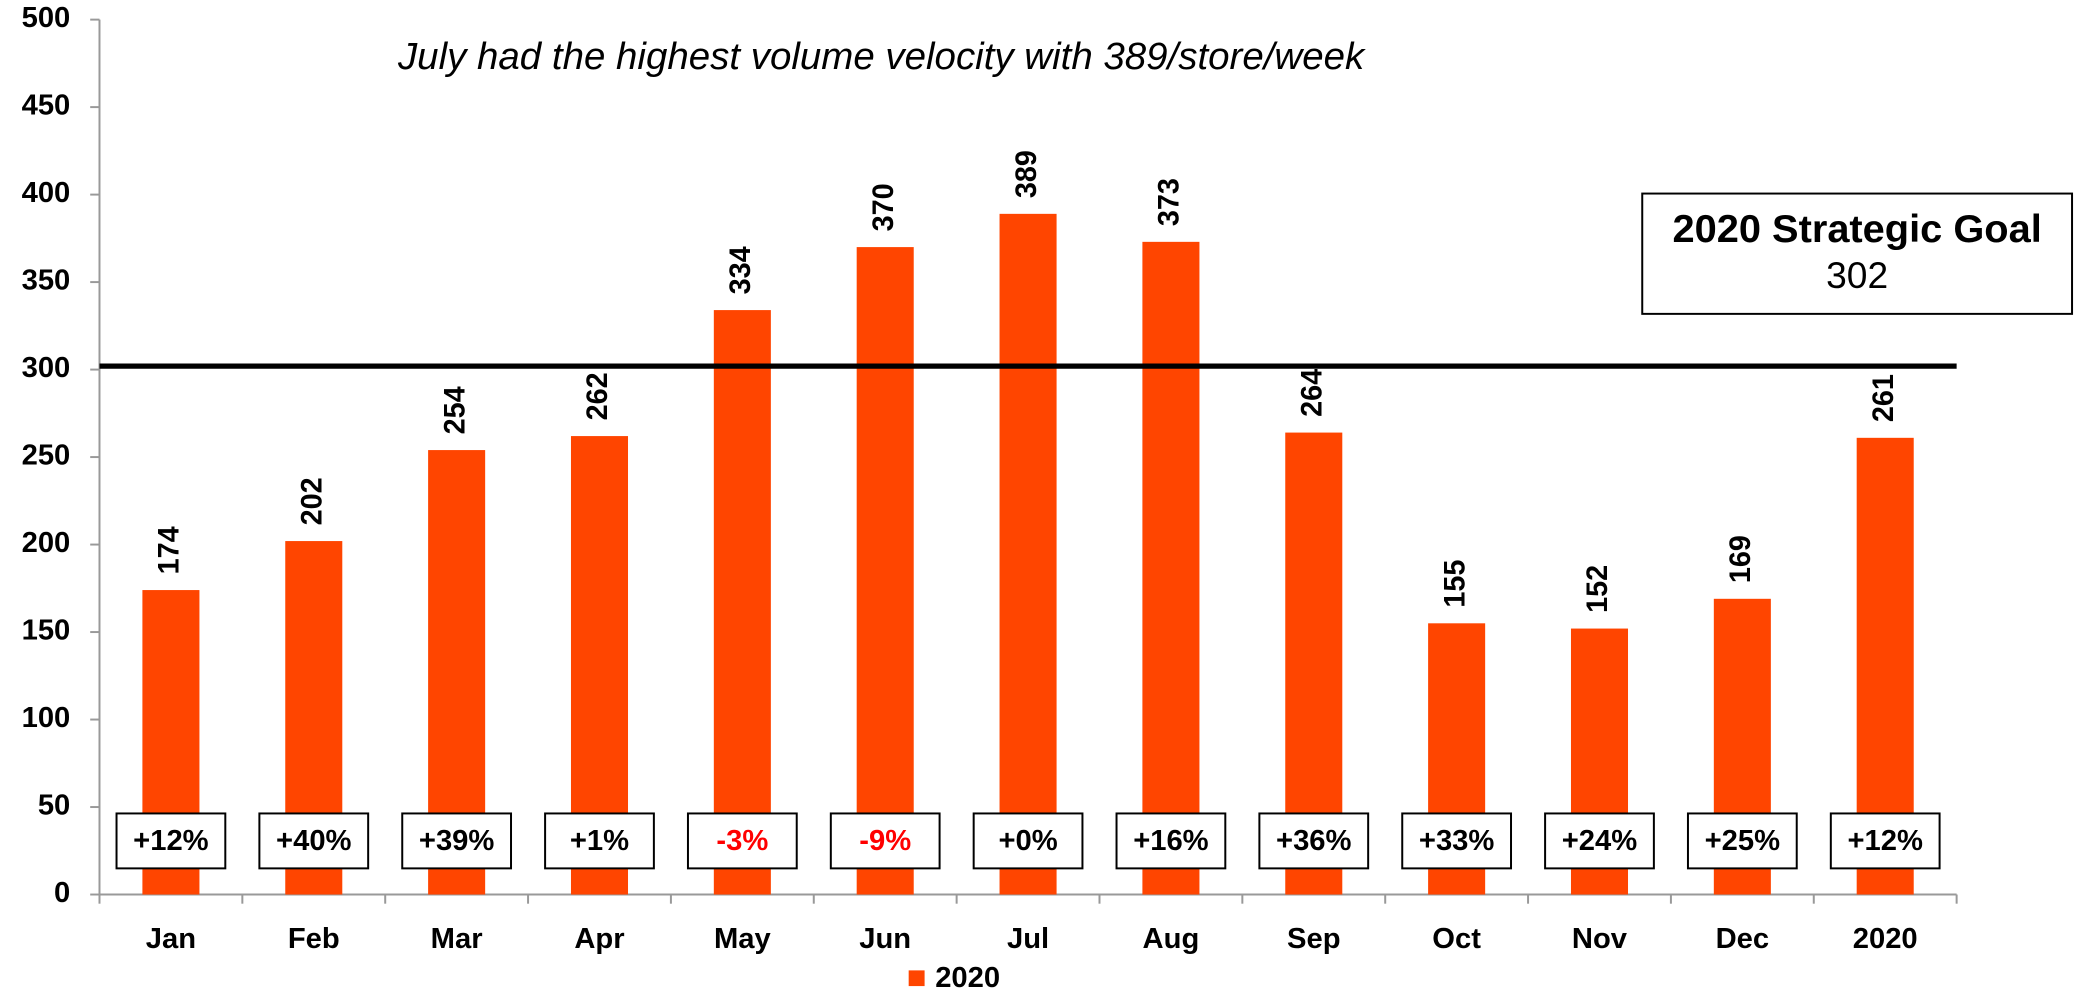  Describe the element at coordinates (457, 939) in the screenshot. I see `x-tick-label: Mar` at that location.